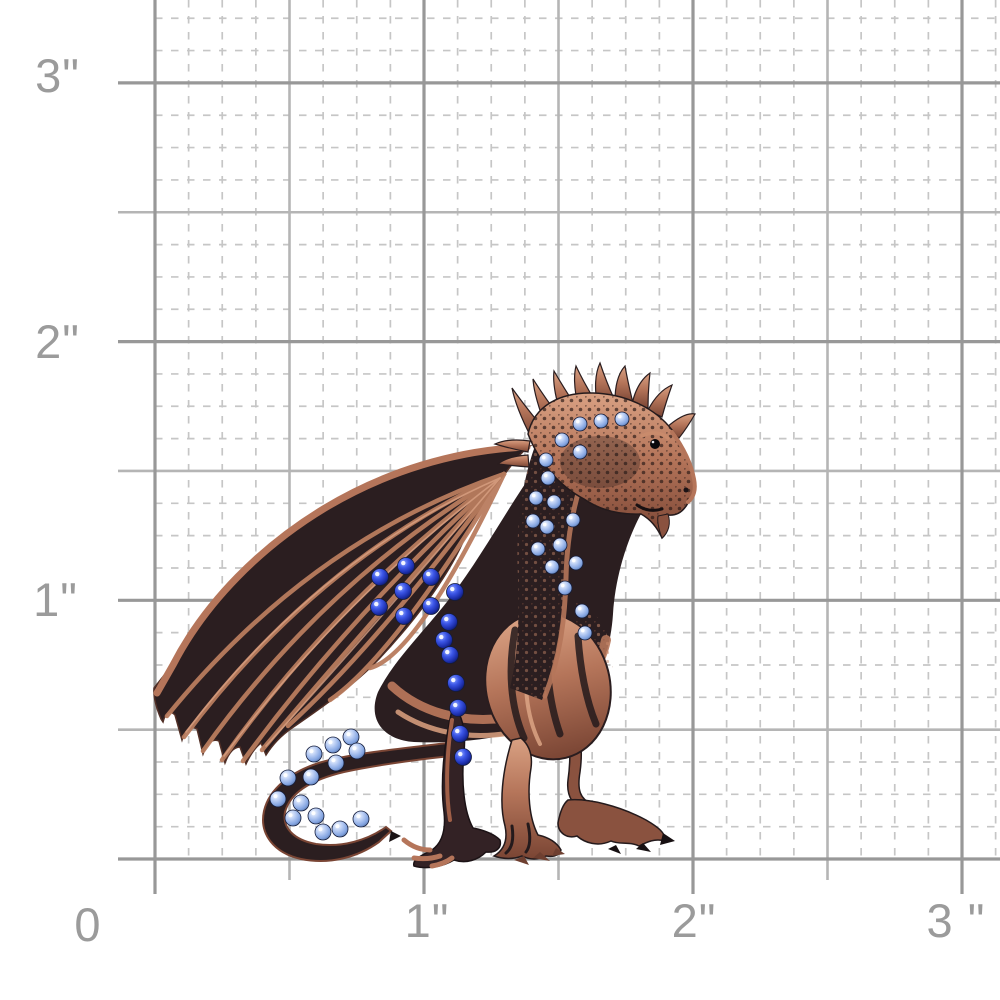 The width and height of the screenshot is (1000, 1000). What do you see at coordinates (649, 507) in the screenshot?
I see `mouth-line` at bounding box center [649, 507].